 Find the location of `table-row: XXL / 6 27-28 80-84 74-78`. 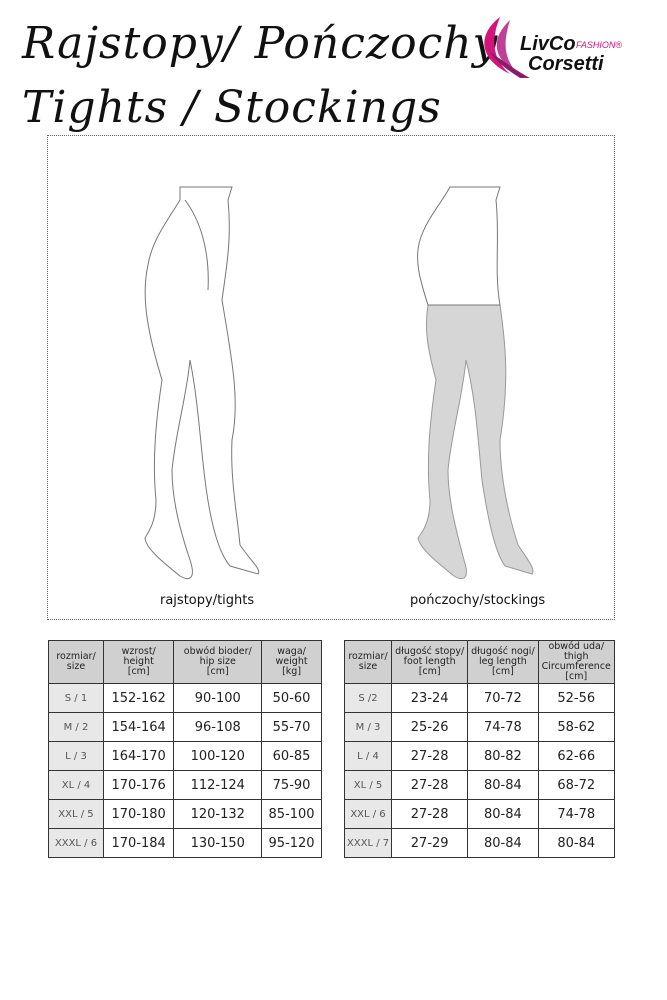

table-row: XXL / 6 27-28 80-84 74-78 is located at coordinates (479, 814).